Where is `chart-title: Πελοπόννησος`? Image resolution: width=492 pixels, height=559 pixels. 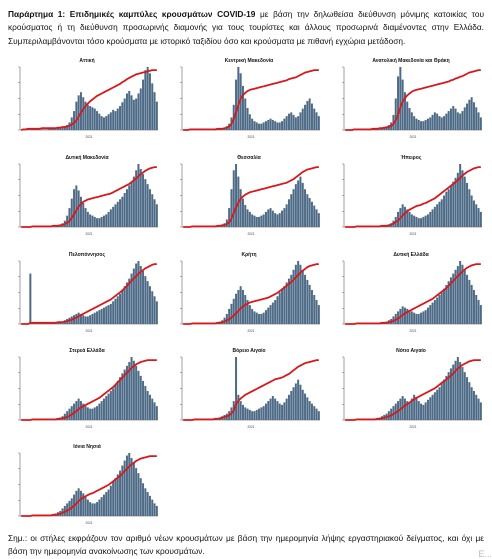 chart-title: Πελοπόννησος is located at coordinates (87, 255).